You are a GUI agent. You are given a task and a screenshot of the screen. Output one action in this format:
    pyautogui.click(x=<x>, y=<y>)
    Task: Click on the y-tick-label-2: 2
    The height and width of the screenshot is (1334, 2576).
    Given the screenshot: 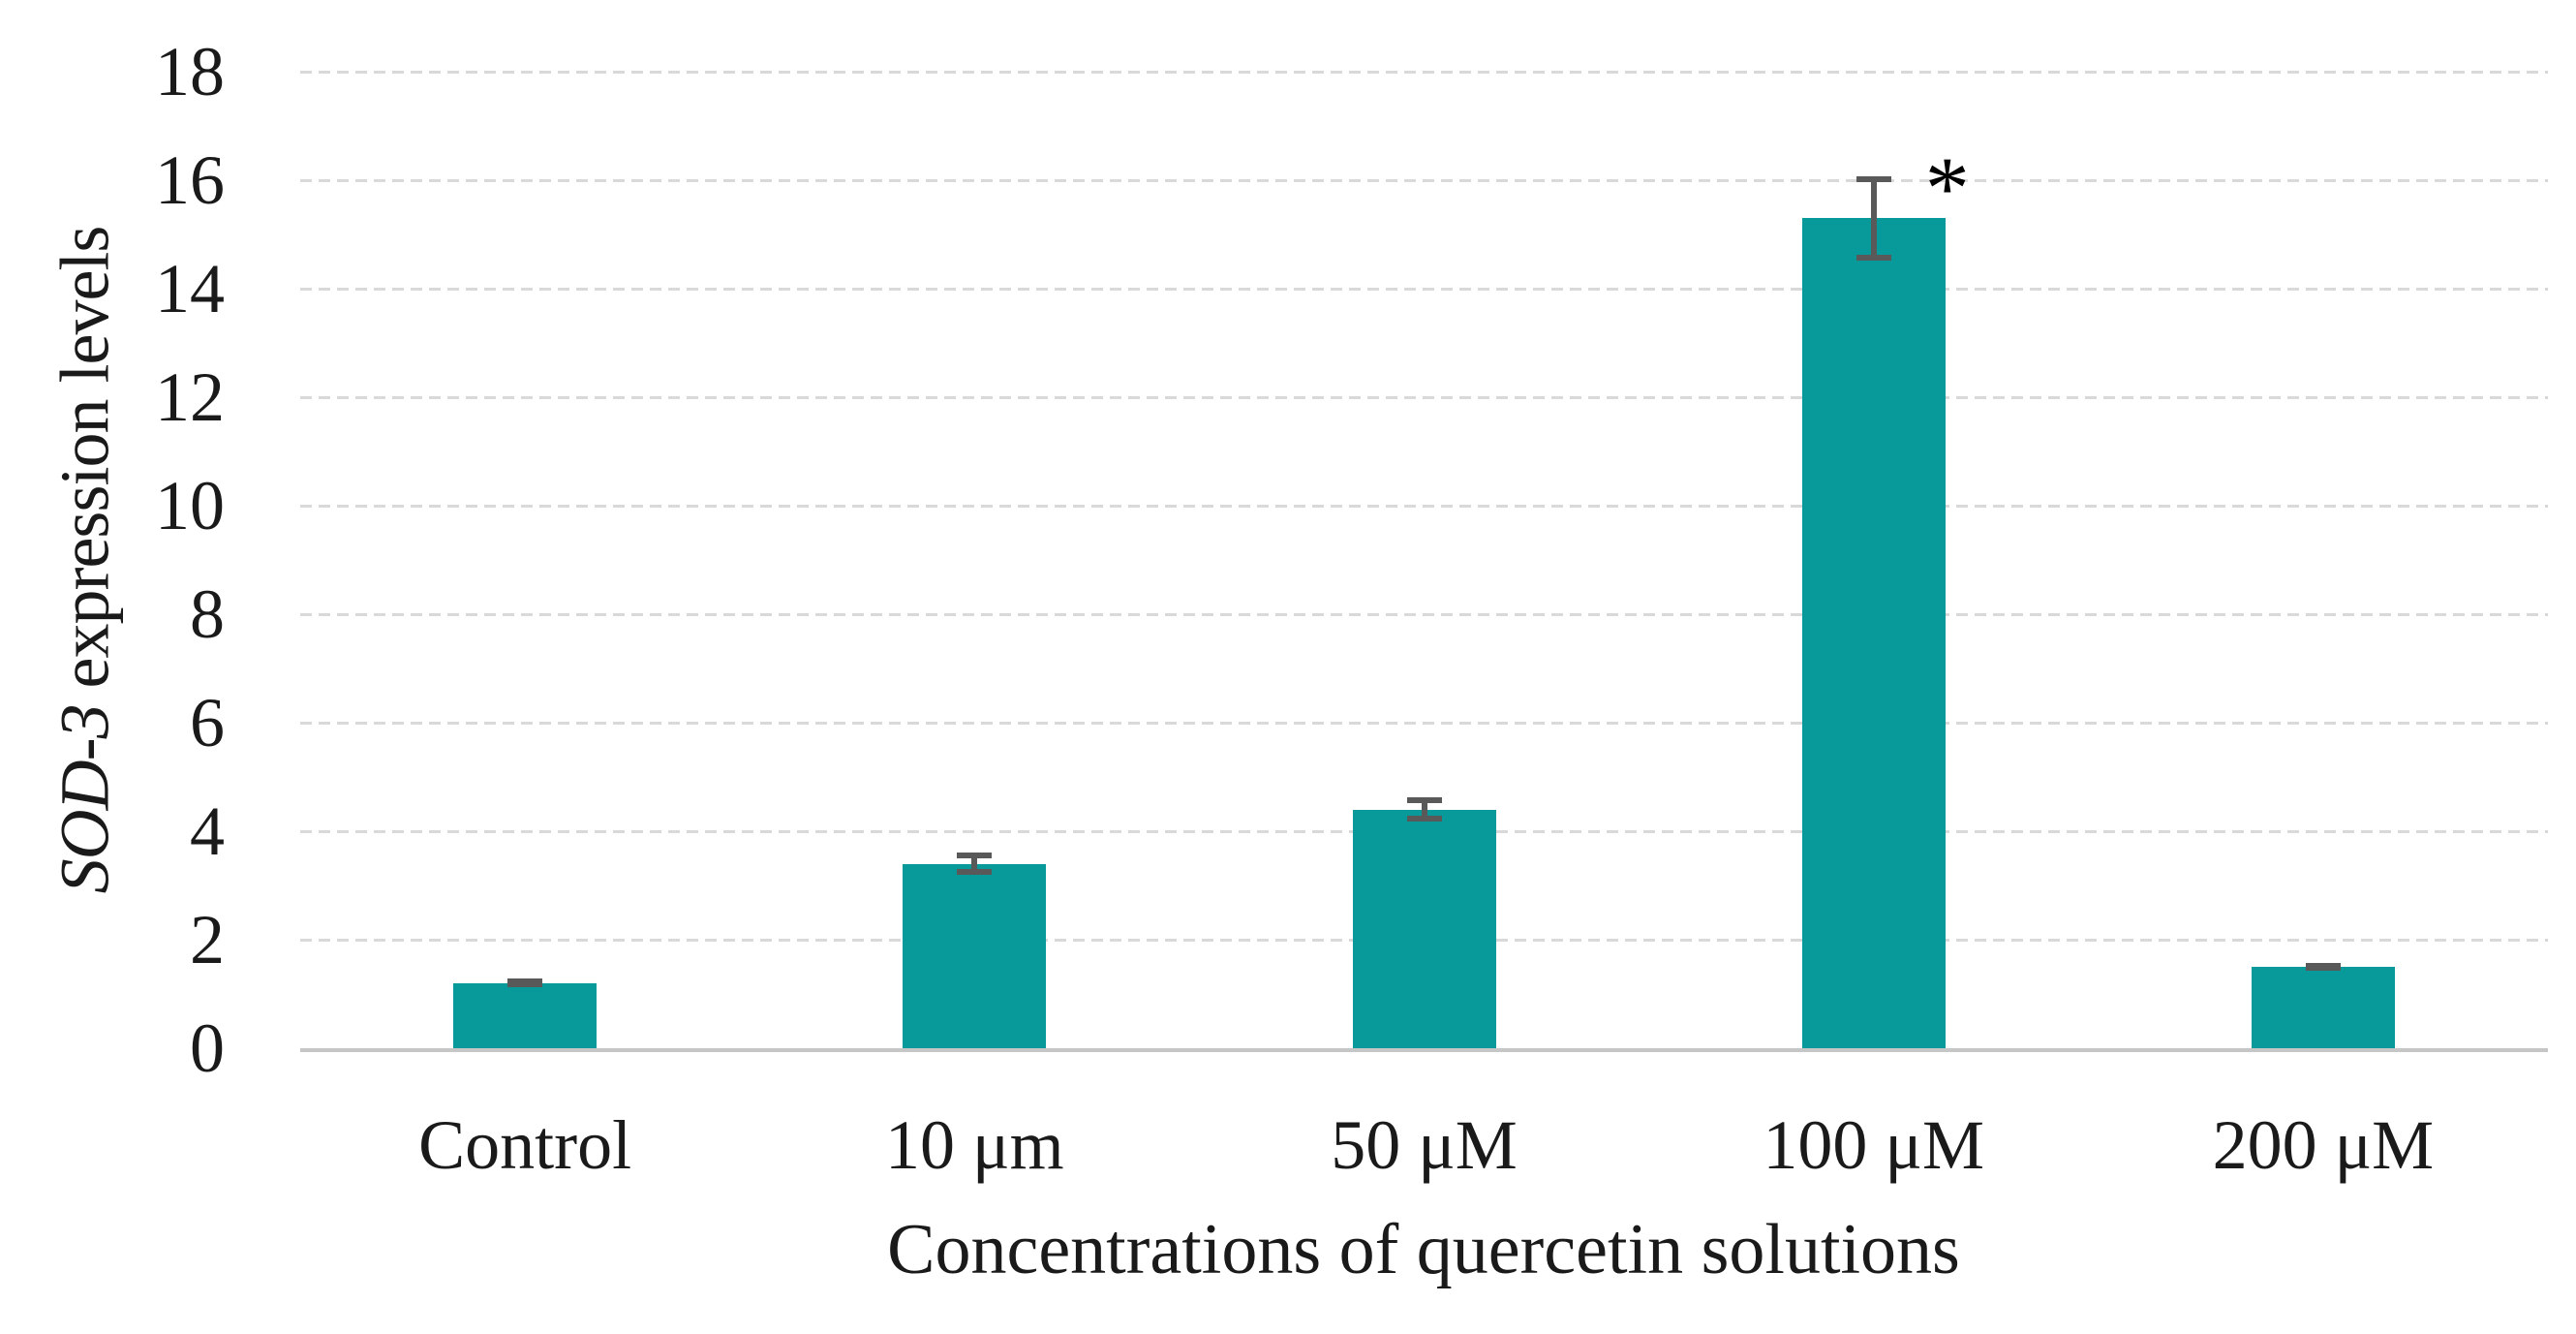 What is the action you would take?
    pyautogui.click(x=207, y=939)
    